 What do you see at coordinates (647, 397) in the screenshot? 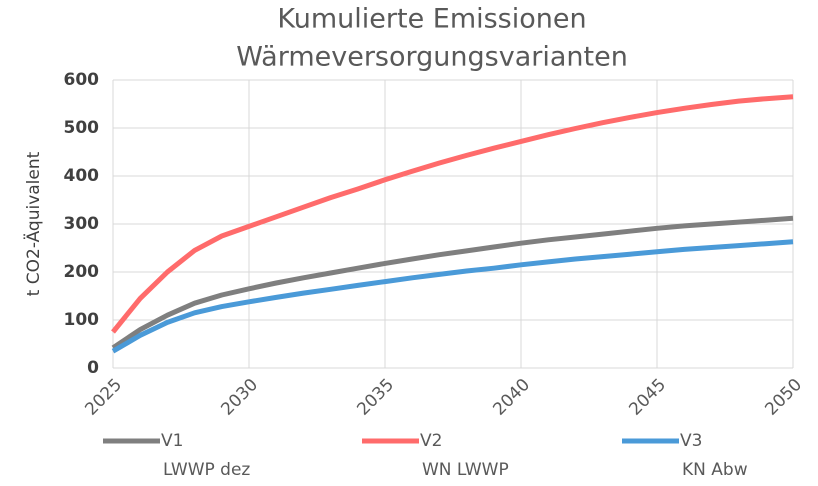
I see `x-tick-label: 2045` at bounding box center [647, 397].